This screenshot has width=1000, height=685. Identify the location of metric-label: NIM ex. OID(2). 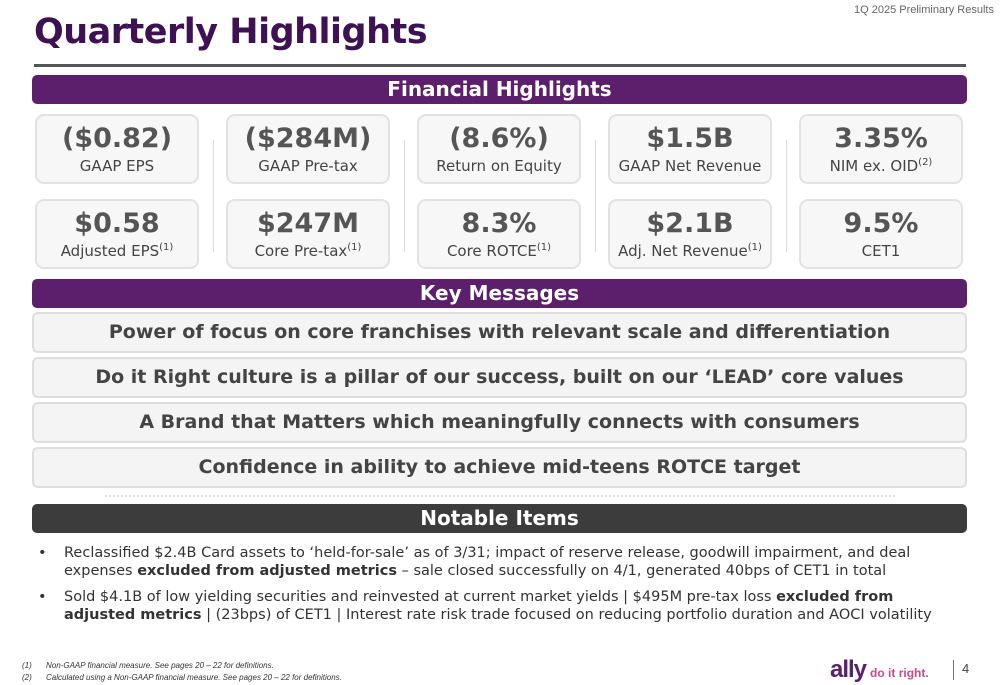
(881, 165).